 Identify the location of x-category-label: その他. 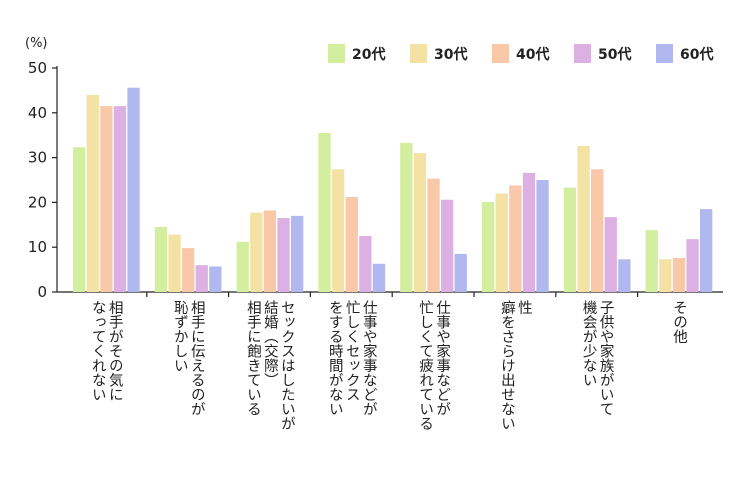
(679, 322).